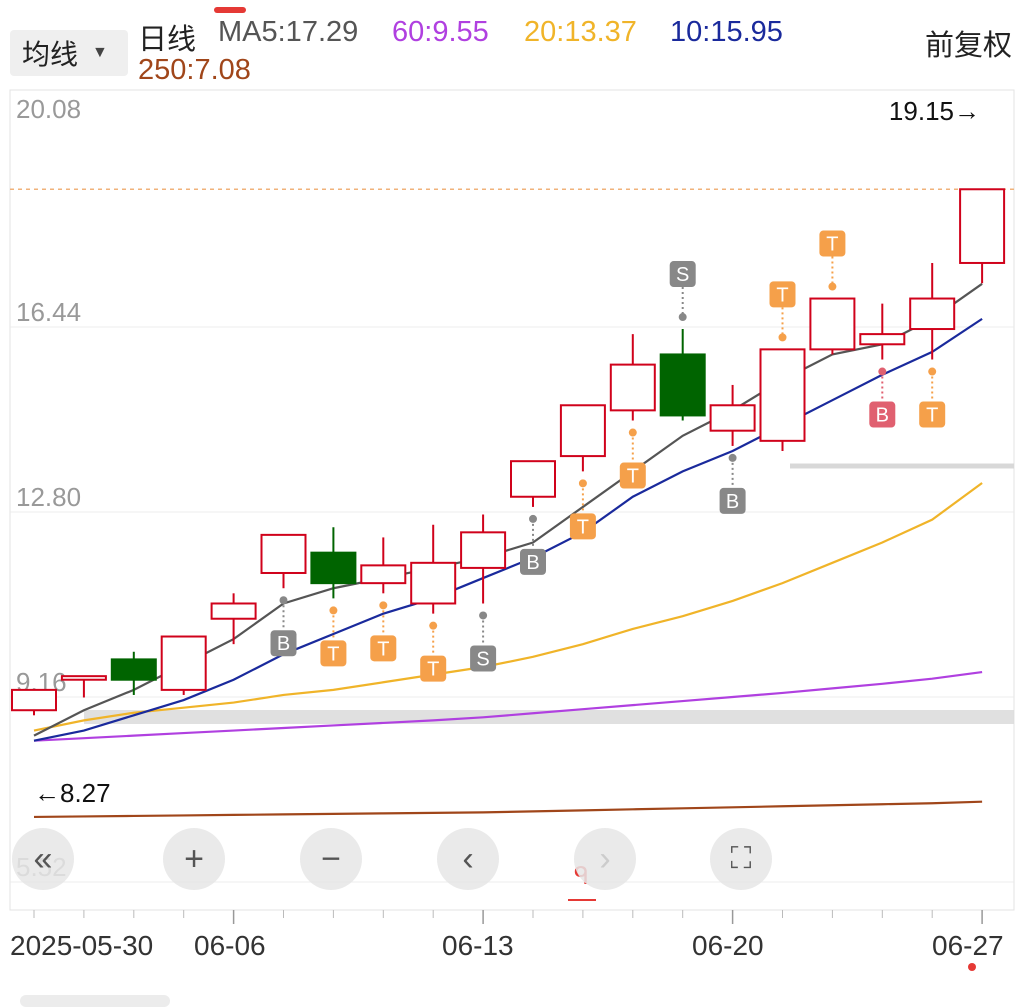  I want to click on latest-dot, so click(972, 967).